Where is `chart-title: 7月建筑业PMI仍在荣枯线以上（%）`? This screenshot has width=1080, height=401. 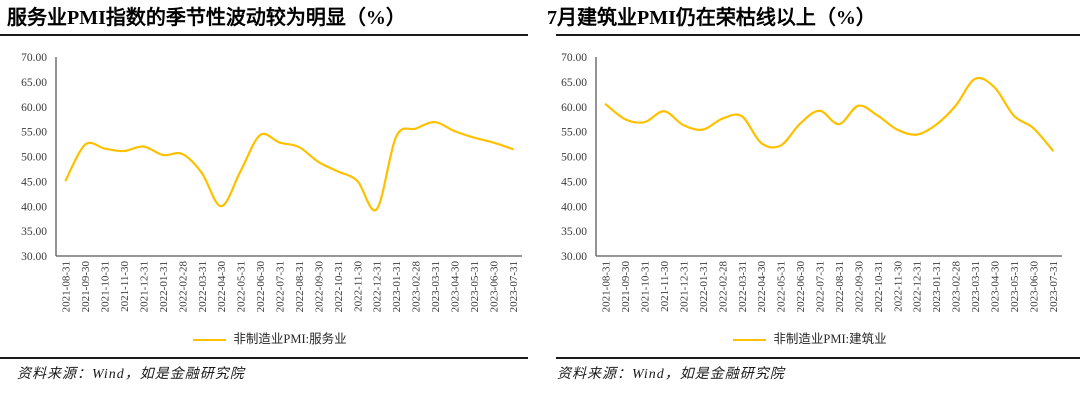
chart-title: 7月建筑业PMI仍在荣枯线以上（%） is located at coordinates (711, 18).